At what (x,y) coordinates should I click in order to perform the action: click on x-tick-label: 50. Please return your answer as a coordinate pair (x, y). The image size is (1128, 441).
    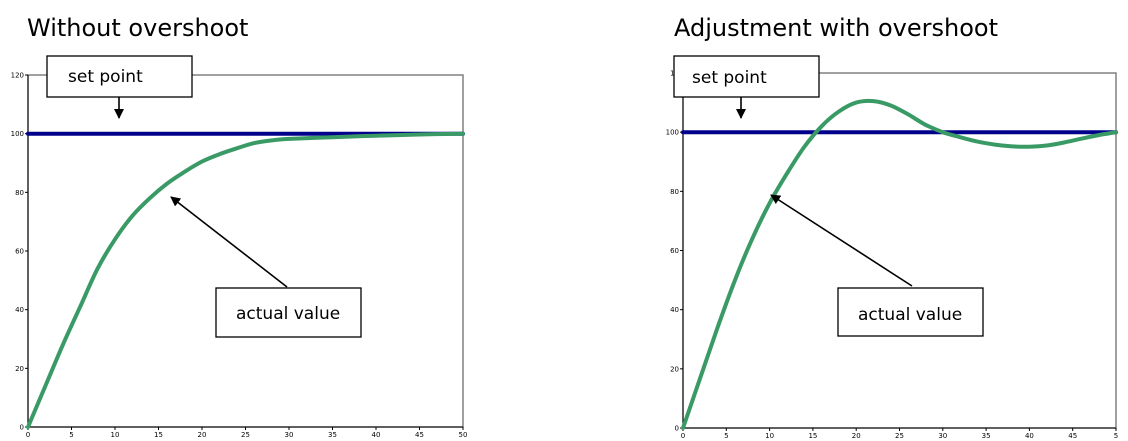
    Looking at the image, I should click on (463, 435).